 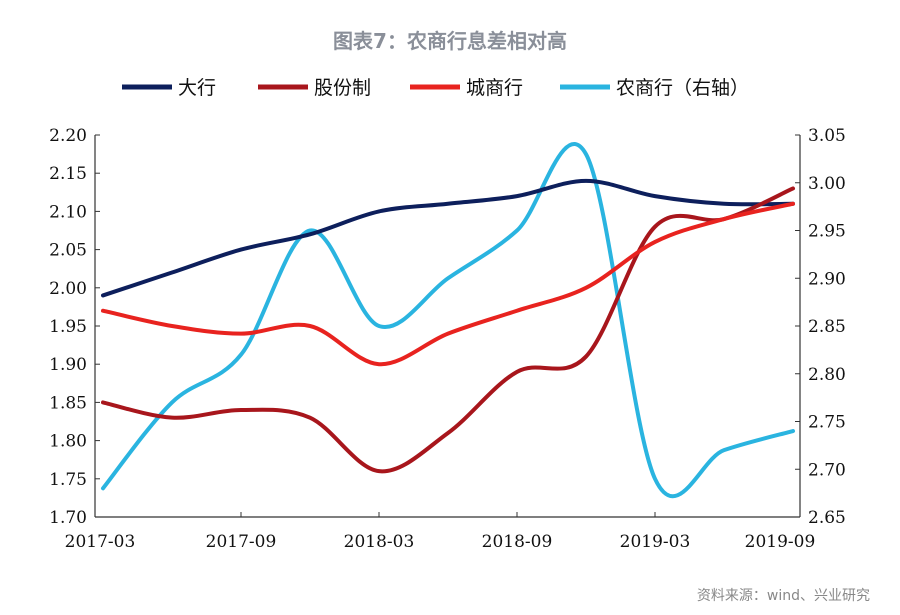 What do you see at coordinates (68, 518) in the screenshot?
I see `left-tick-label: 1.70` at bounding box center [68, 518].